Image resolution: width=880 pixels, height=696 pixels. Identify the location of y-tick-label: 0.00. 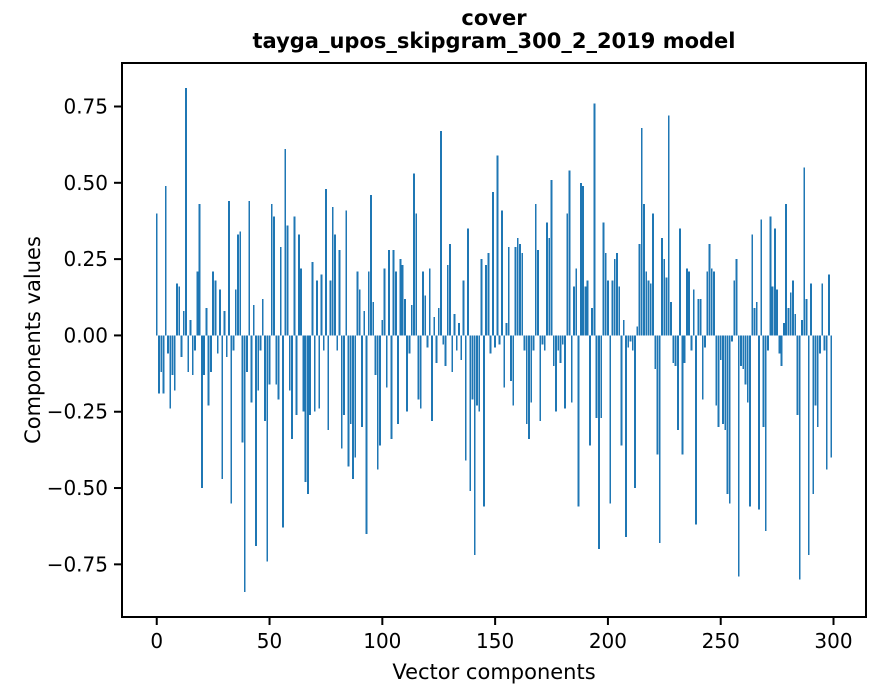
(85, 335).